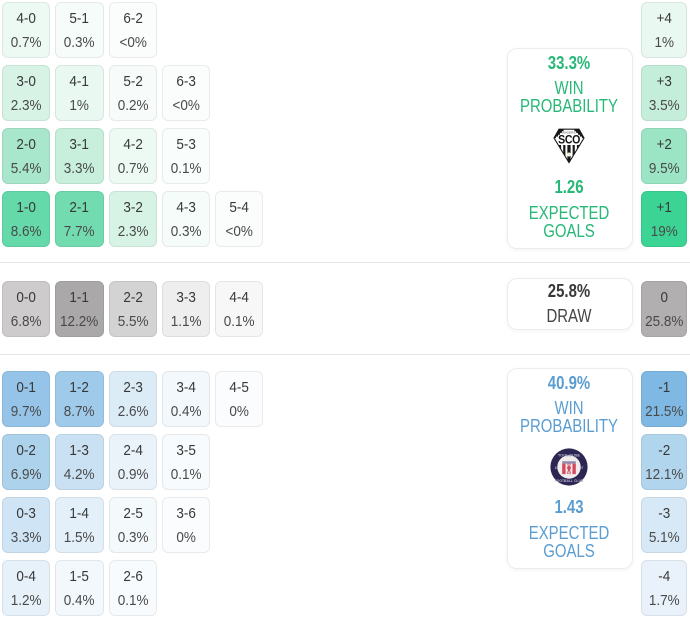 Image resolution: width=690 pixels, height=619 pixels. Describe the element at coordinates (569, 454) in the screenshot. I see `svg-text: TOULOUSE` at that location.